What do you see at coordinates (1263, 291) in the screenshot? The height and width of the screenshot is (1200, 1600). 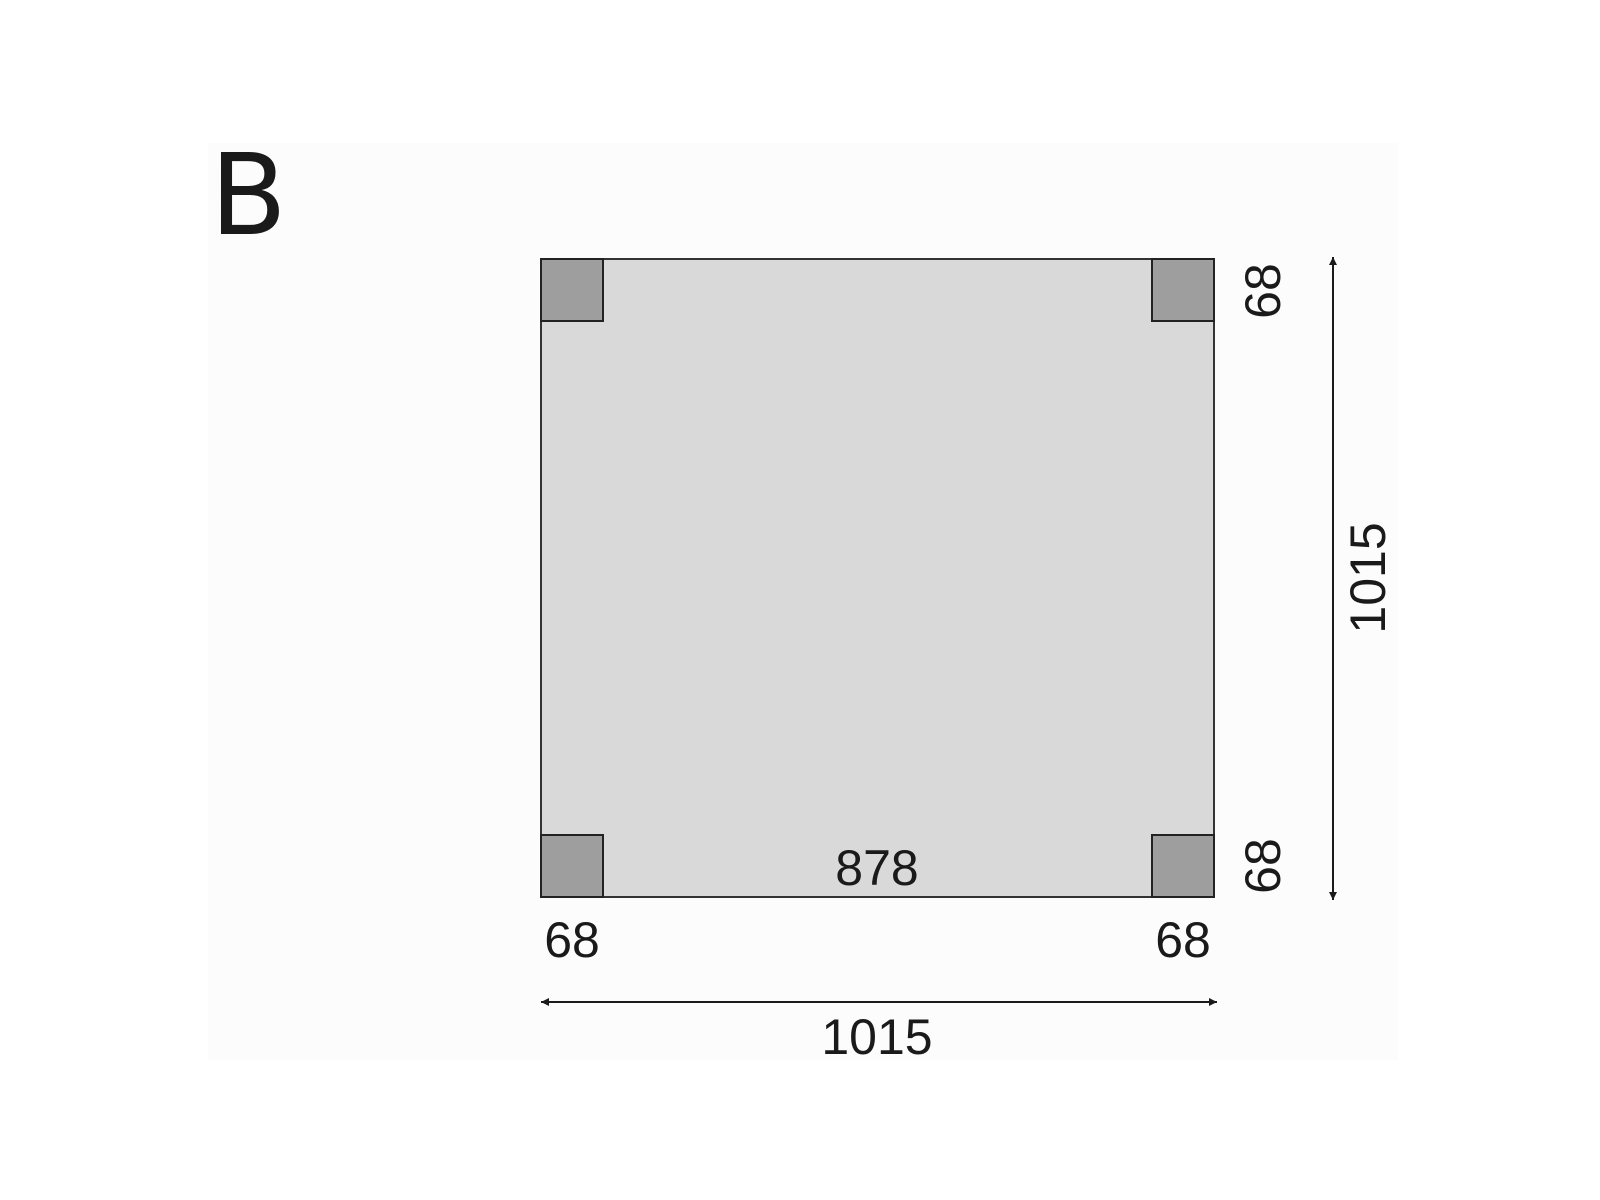 I see `post-right-top-label: 68` at bounding box center [1263, 291].